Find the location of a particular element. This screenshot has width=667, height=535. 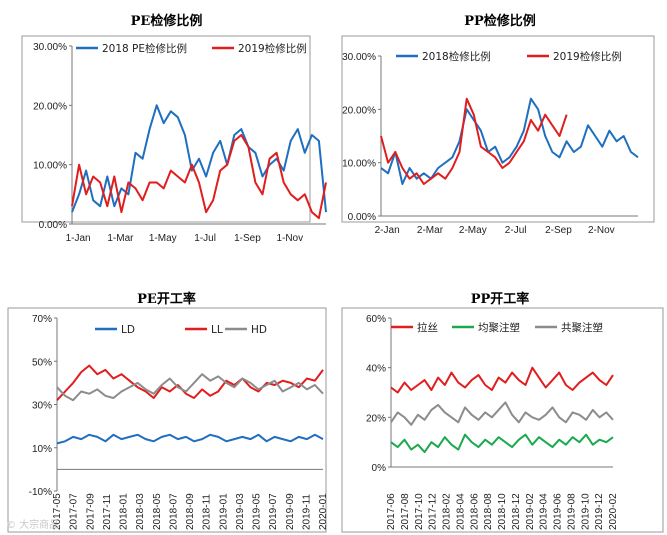

x-tick-label: 2017-11 is located at coordinates (107, 512).